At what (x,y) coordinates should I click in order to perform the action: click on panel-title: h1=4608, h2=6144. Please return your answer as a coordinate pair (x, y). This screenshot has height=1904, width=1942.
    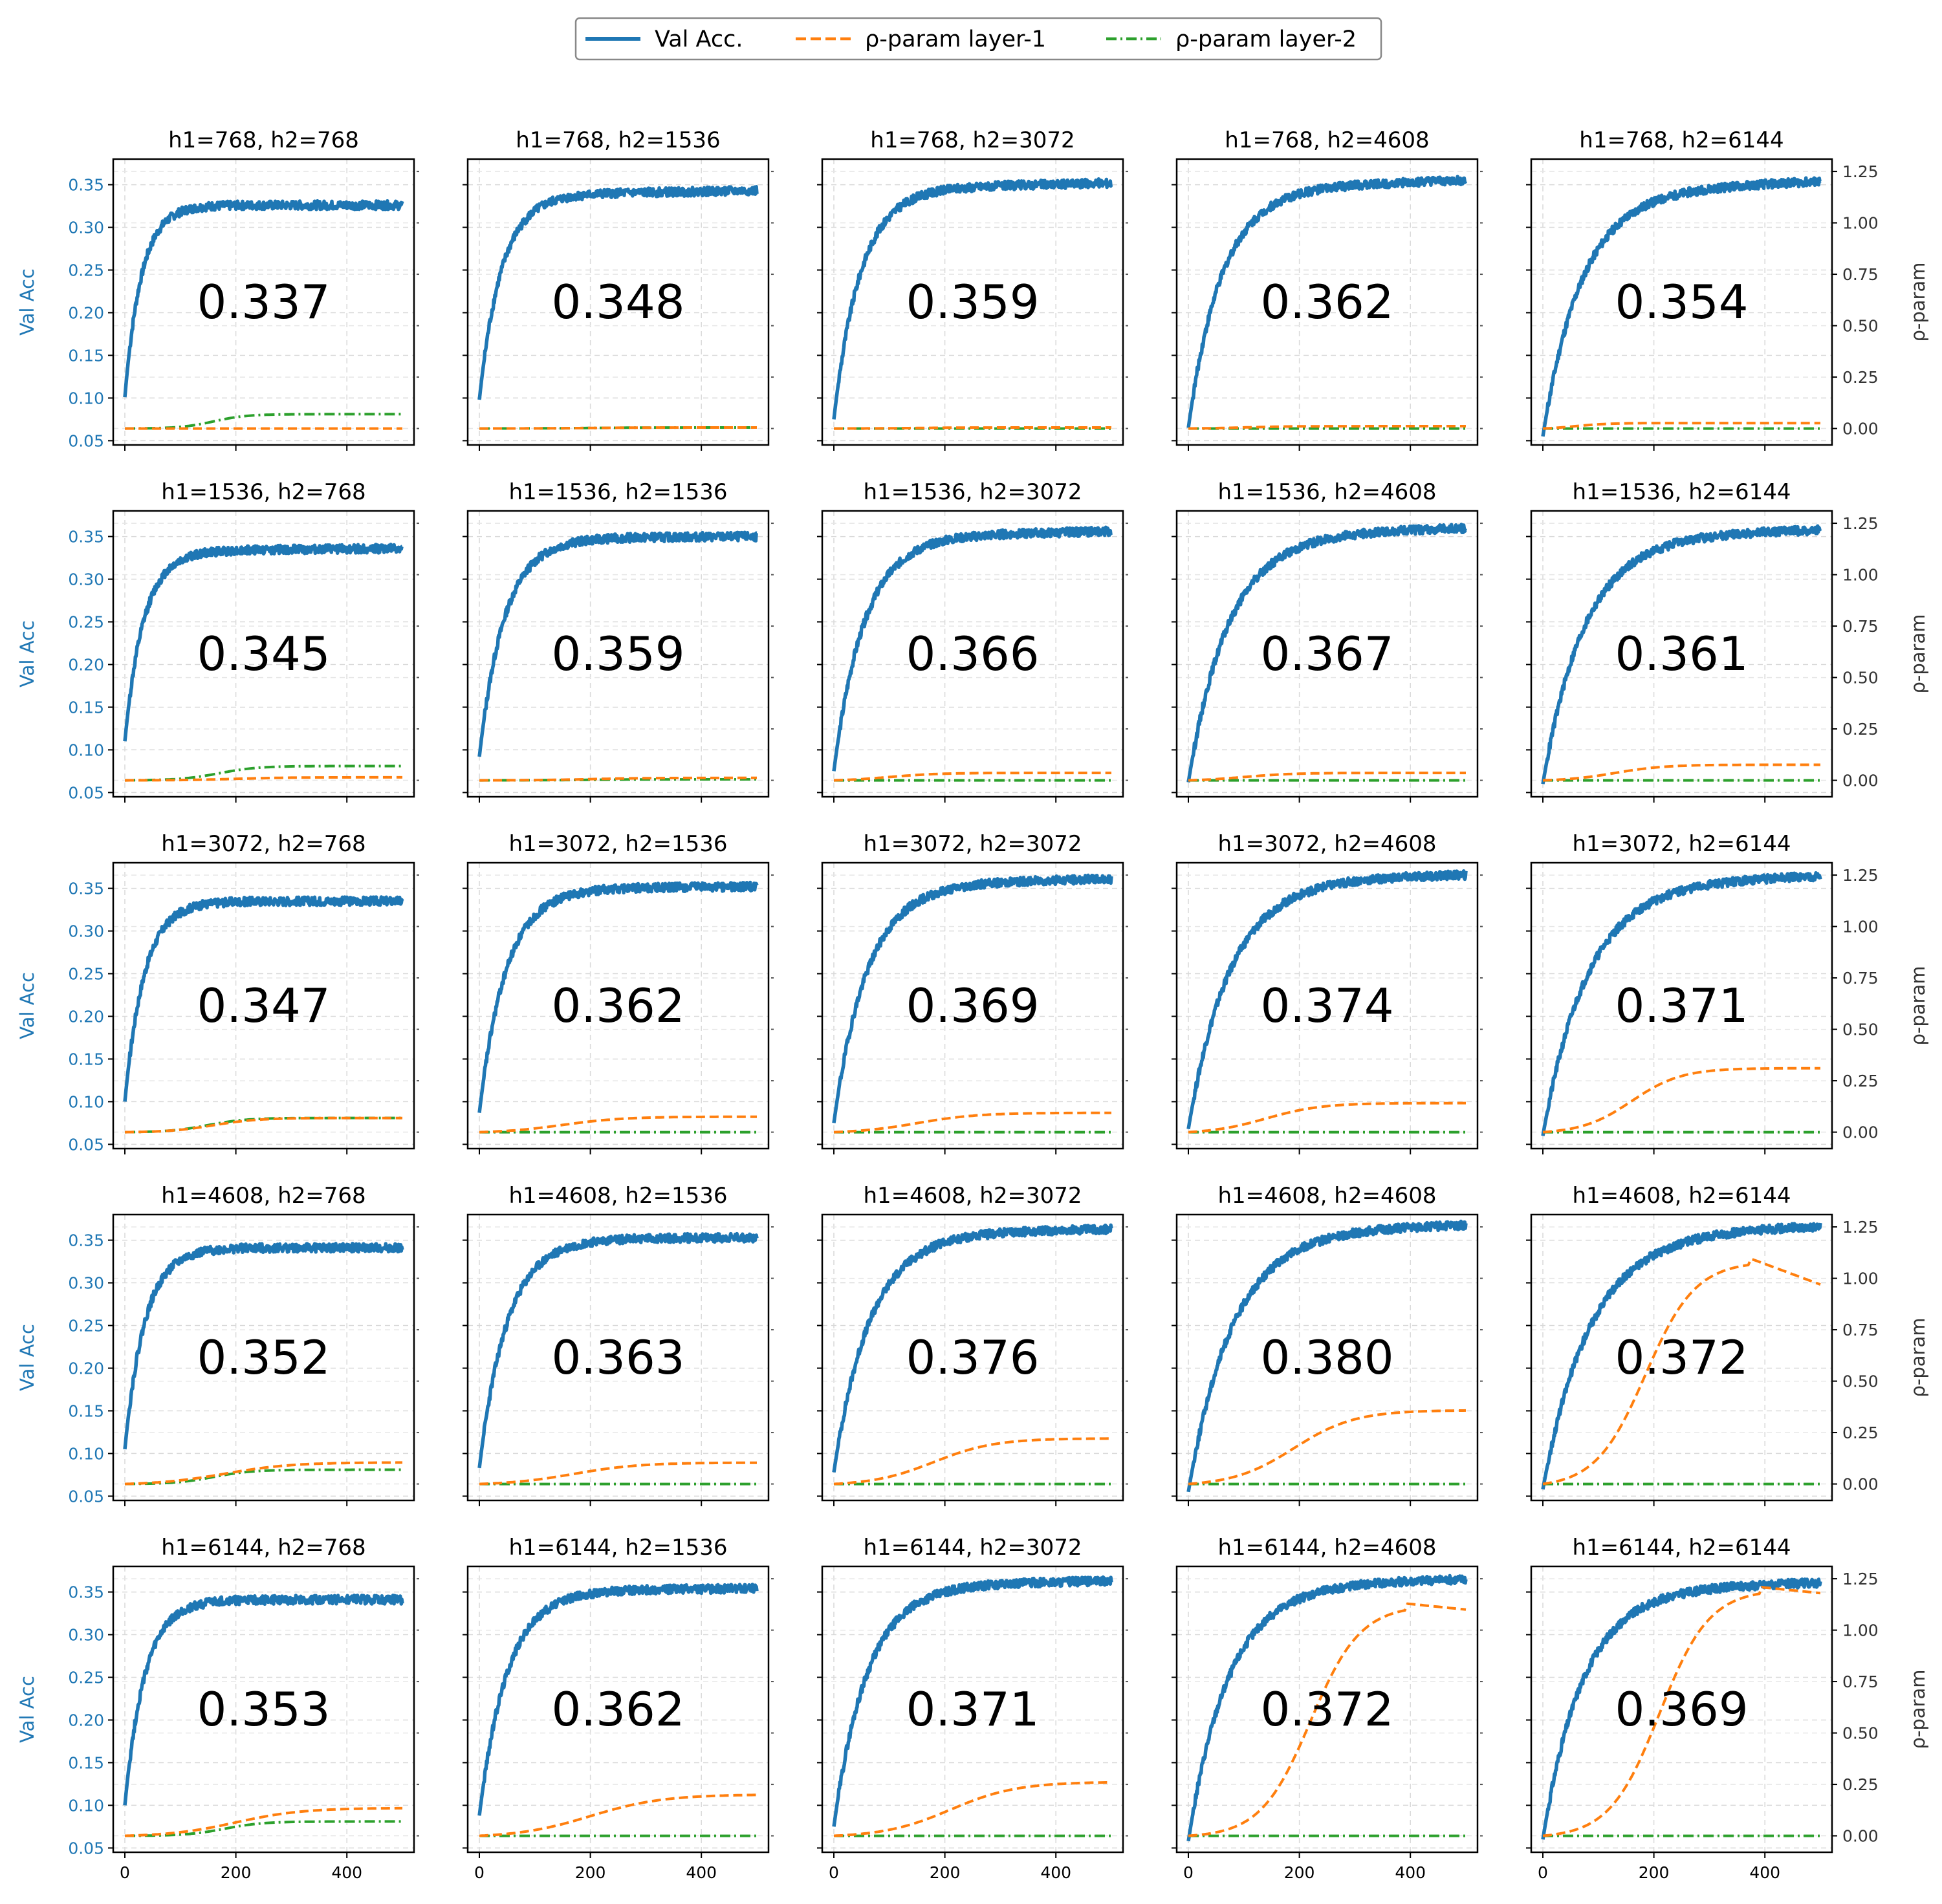
    Looking at the image, I should click on (1681, 1196).